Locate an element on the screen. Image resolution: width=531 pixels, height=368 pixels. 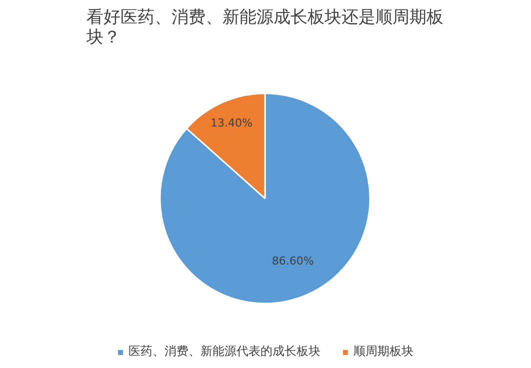
legend-label: 医药、消费、新能源代表的成长板块 is located at coordinates (224, 351).